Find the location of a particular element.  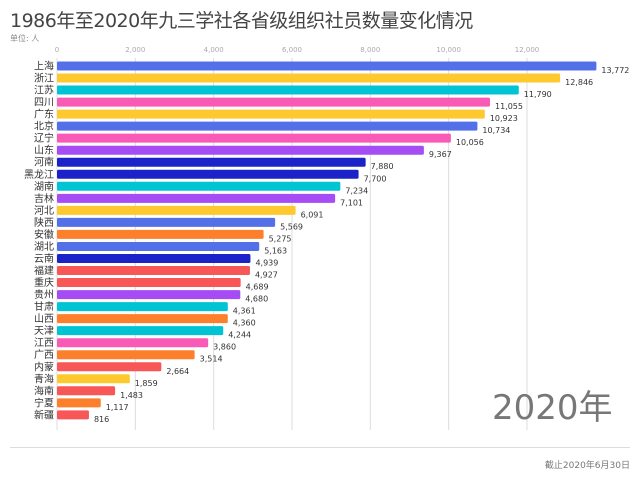

category-label: 山东 is located at coordinates (44, 150).